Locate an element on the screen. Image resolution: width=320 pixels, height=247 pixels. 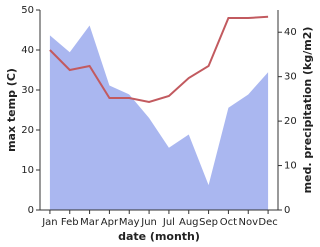
y2-tick-label: 20 is located at coordinates (290, 121).